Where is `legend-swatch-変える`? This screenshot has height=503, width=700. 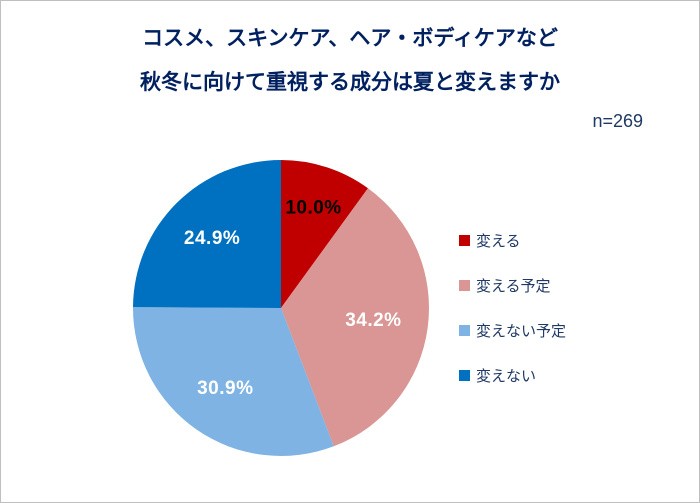
legend-swatch-変える is located at coordinates (464, 240).